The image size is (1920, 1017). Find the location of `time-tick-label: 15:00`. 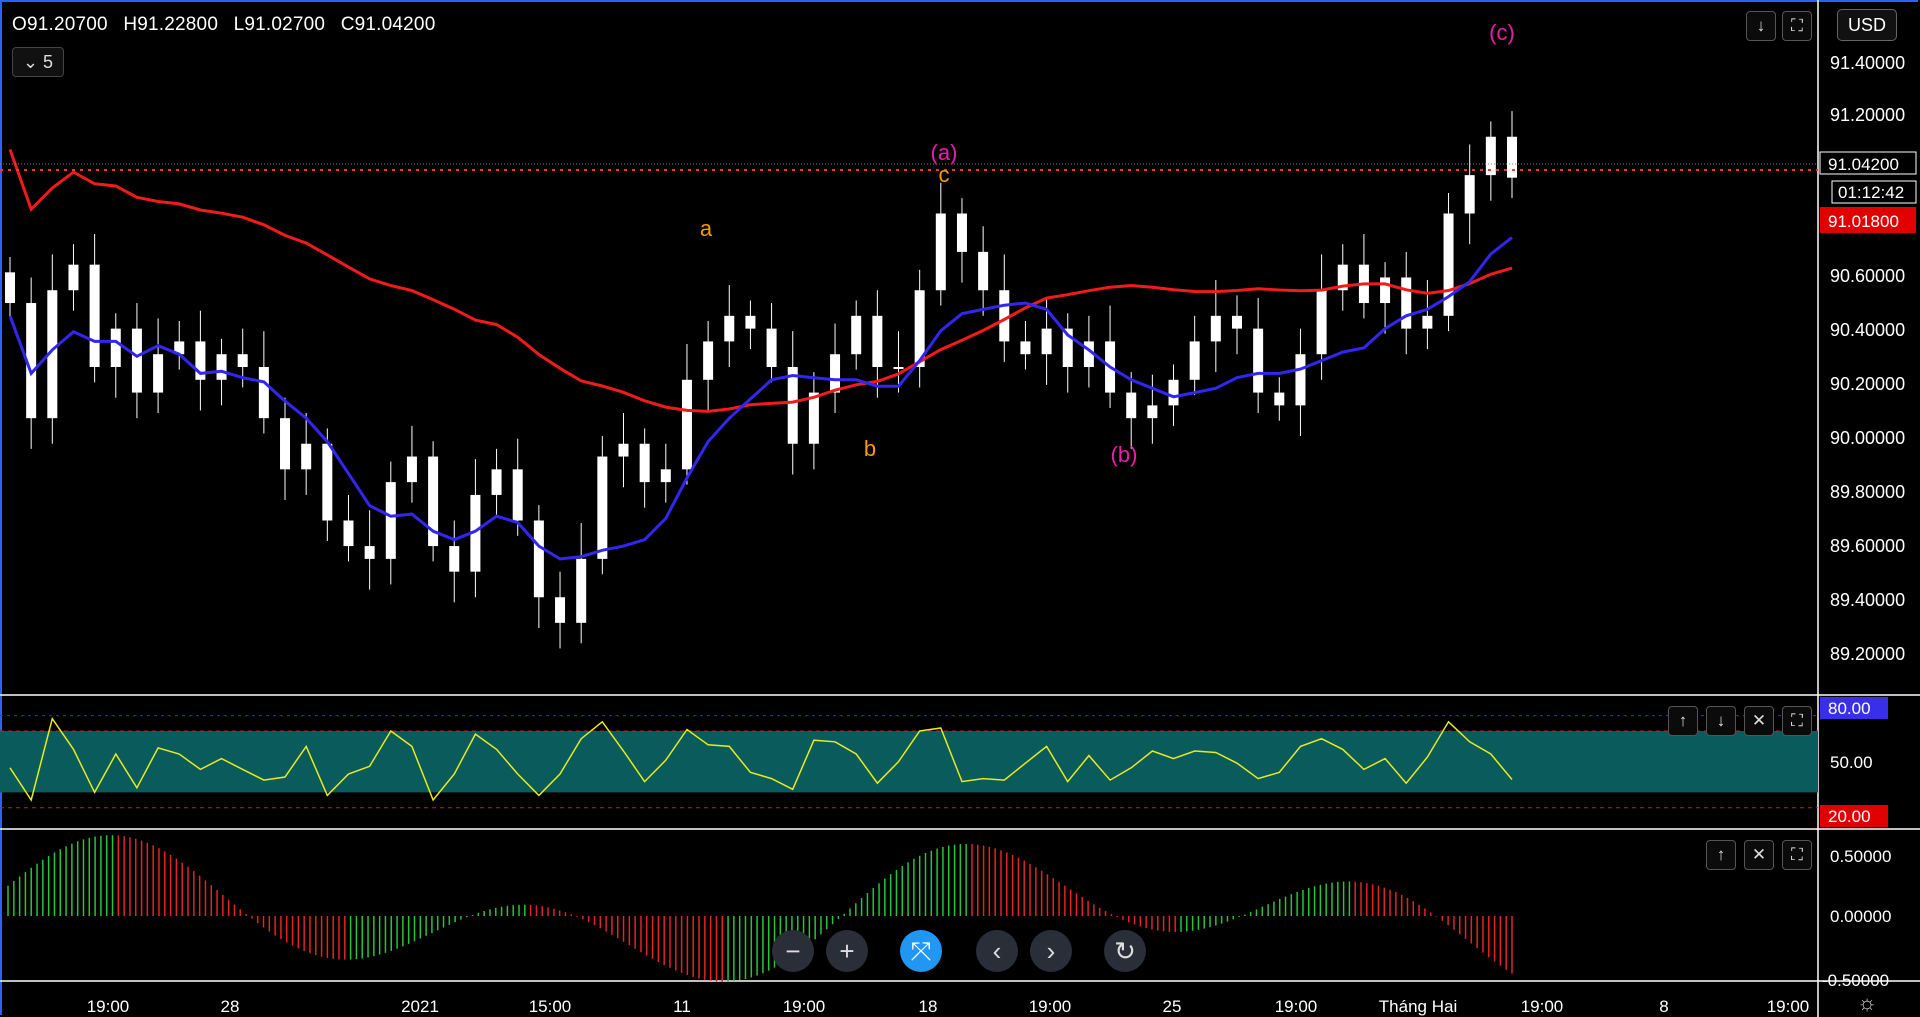

time-tick-label: 15:00 is located at coordinates (550, 1006).